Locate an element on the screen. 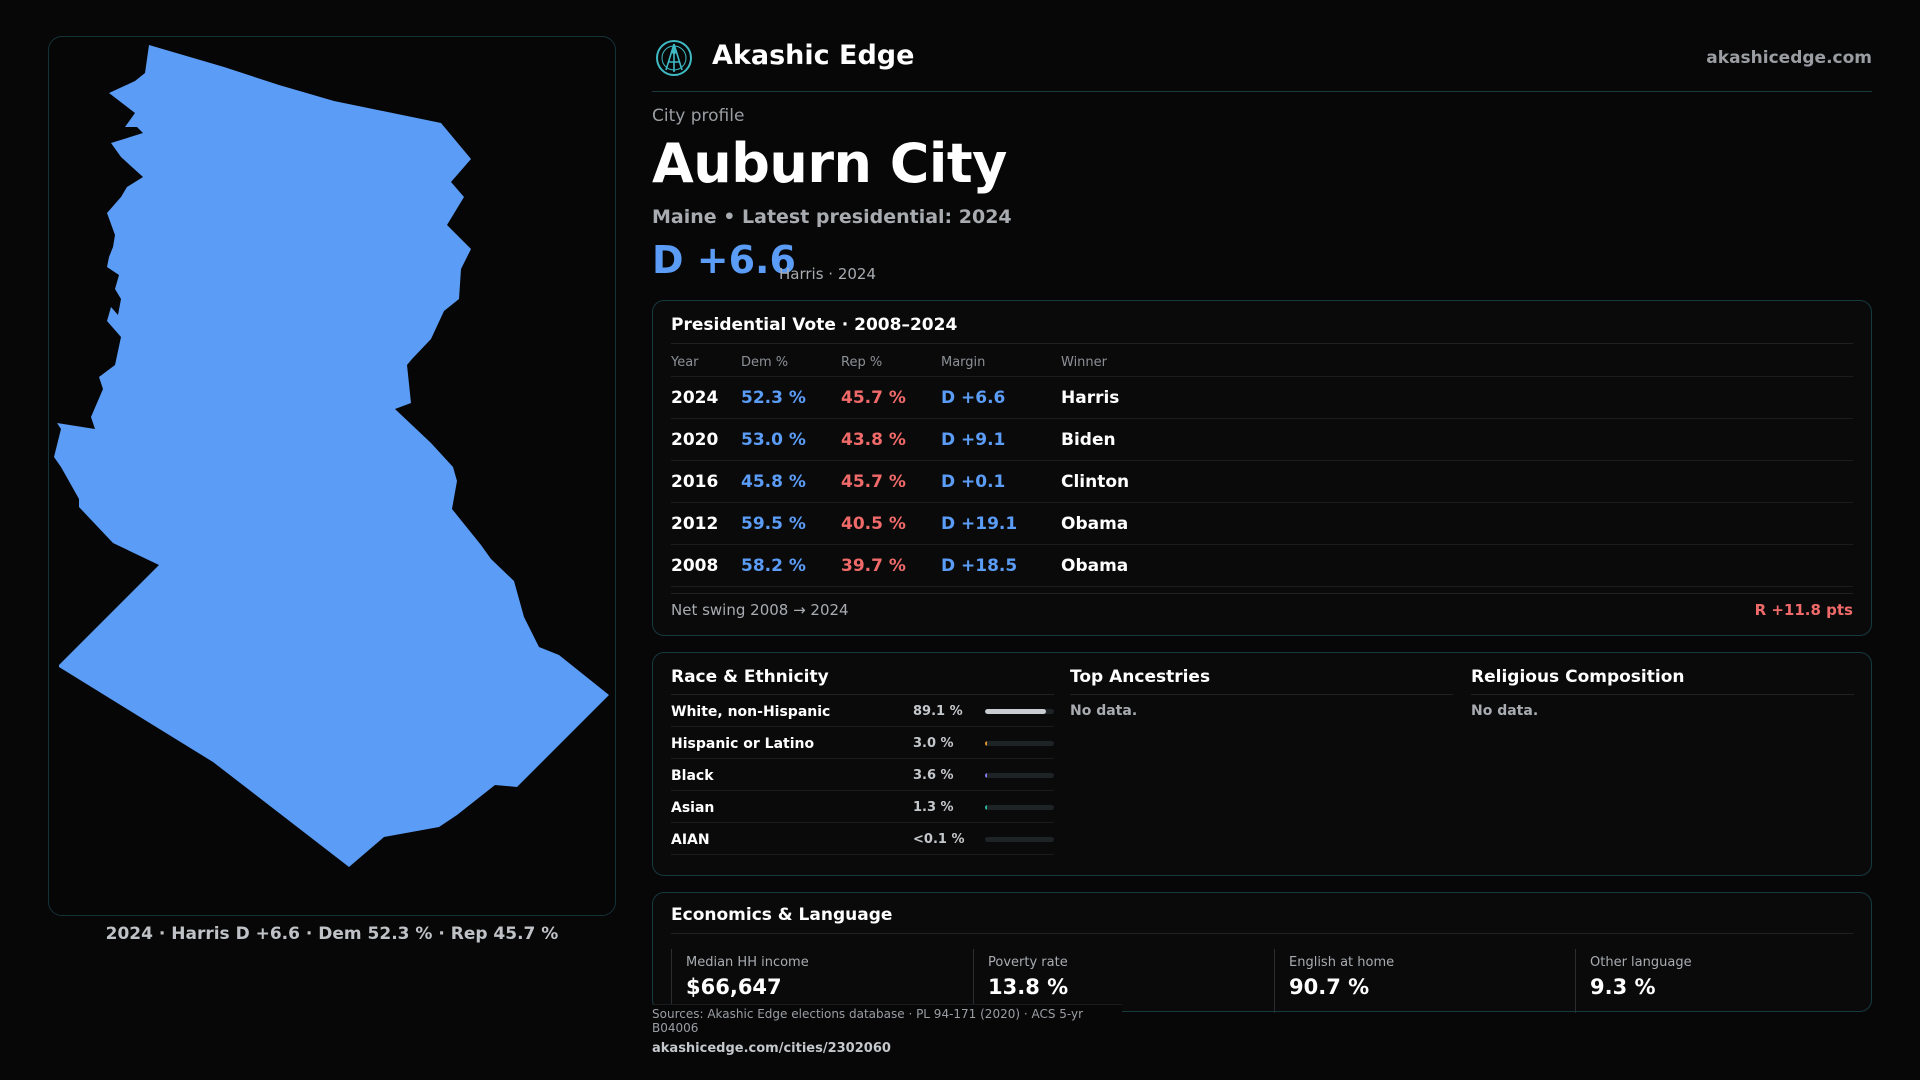 The width and height of the screenshot is (1920, 1080). cell-dem: 58.2 % is located at coordinates (773, 566).